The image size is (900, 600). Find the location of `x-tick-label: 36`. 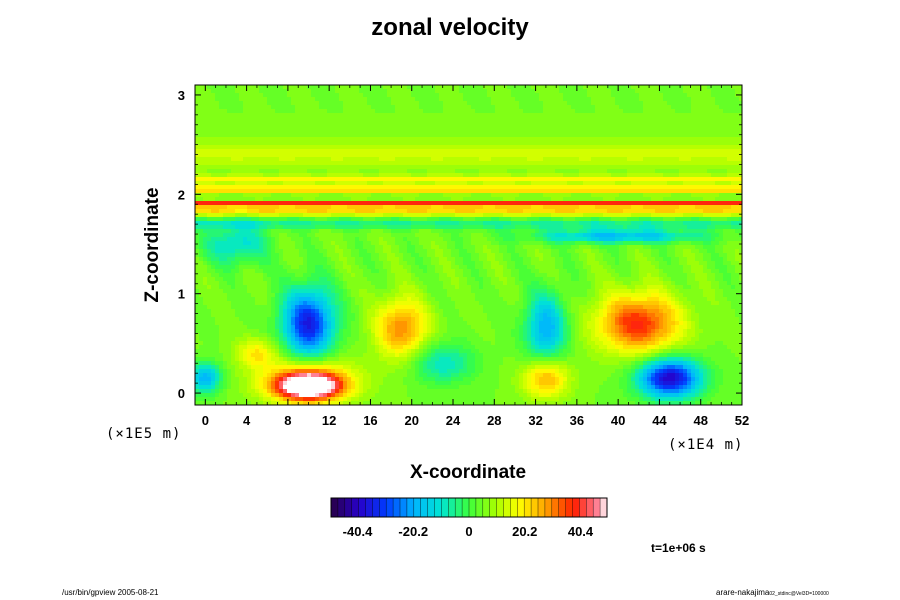

x-tick-label: 36 is located at coordinates (577, 420).